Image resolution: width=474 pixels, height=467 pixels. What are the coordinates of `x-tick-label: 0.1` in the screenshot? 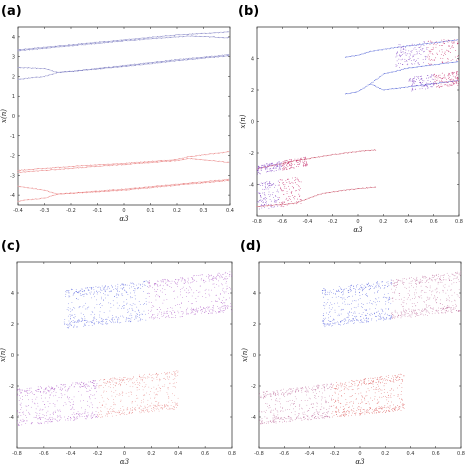 It's located at (151, 211).